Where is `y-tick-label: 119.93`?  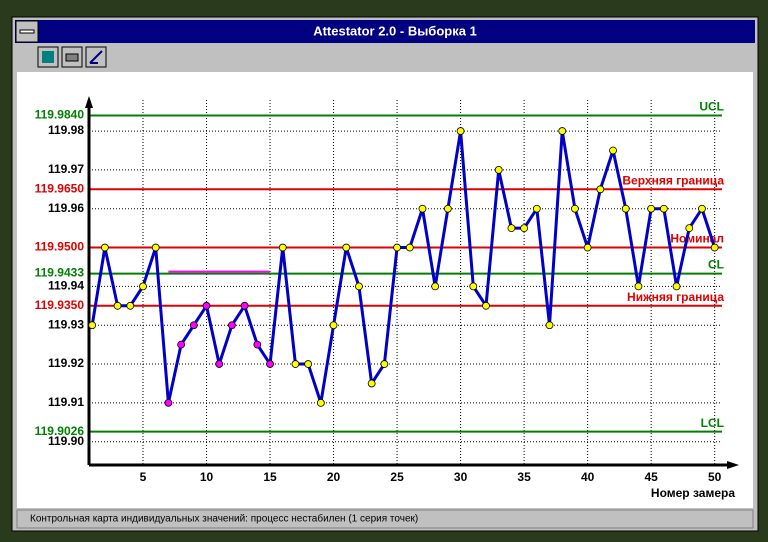 y-tick-label: 119.93 is located at coordinates (66, 324).